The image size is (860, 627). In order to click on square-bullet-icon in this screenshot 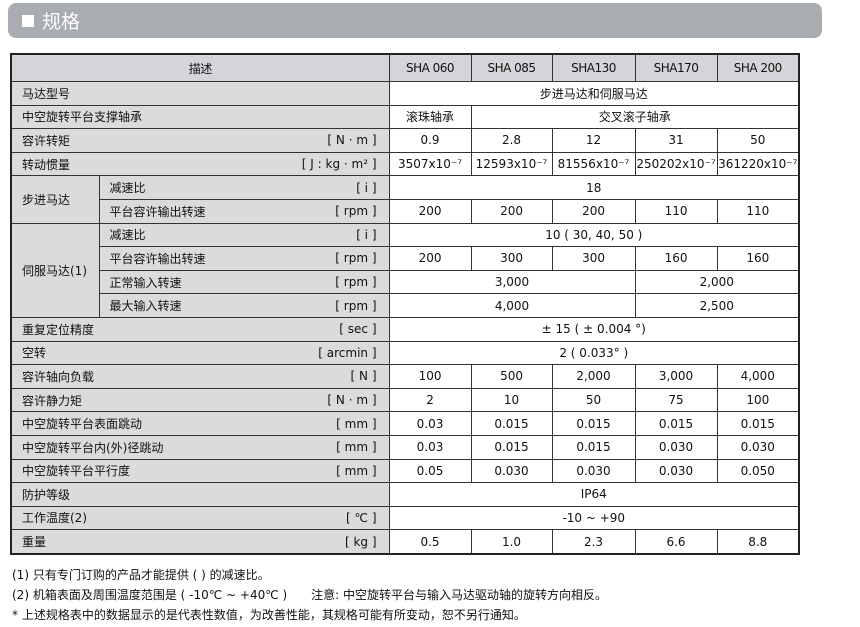, I will do `click(28, 20)`.